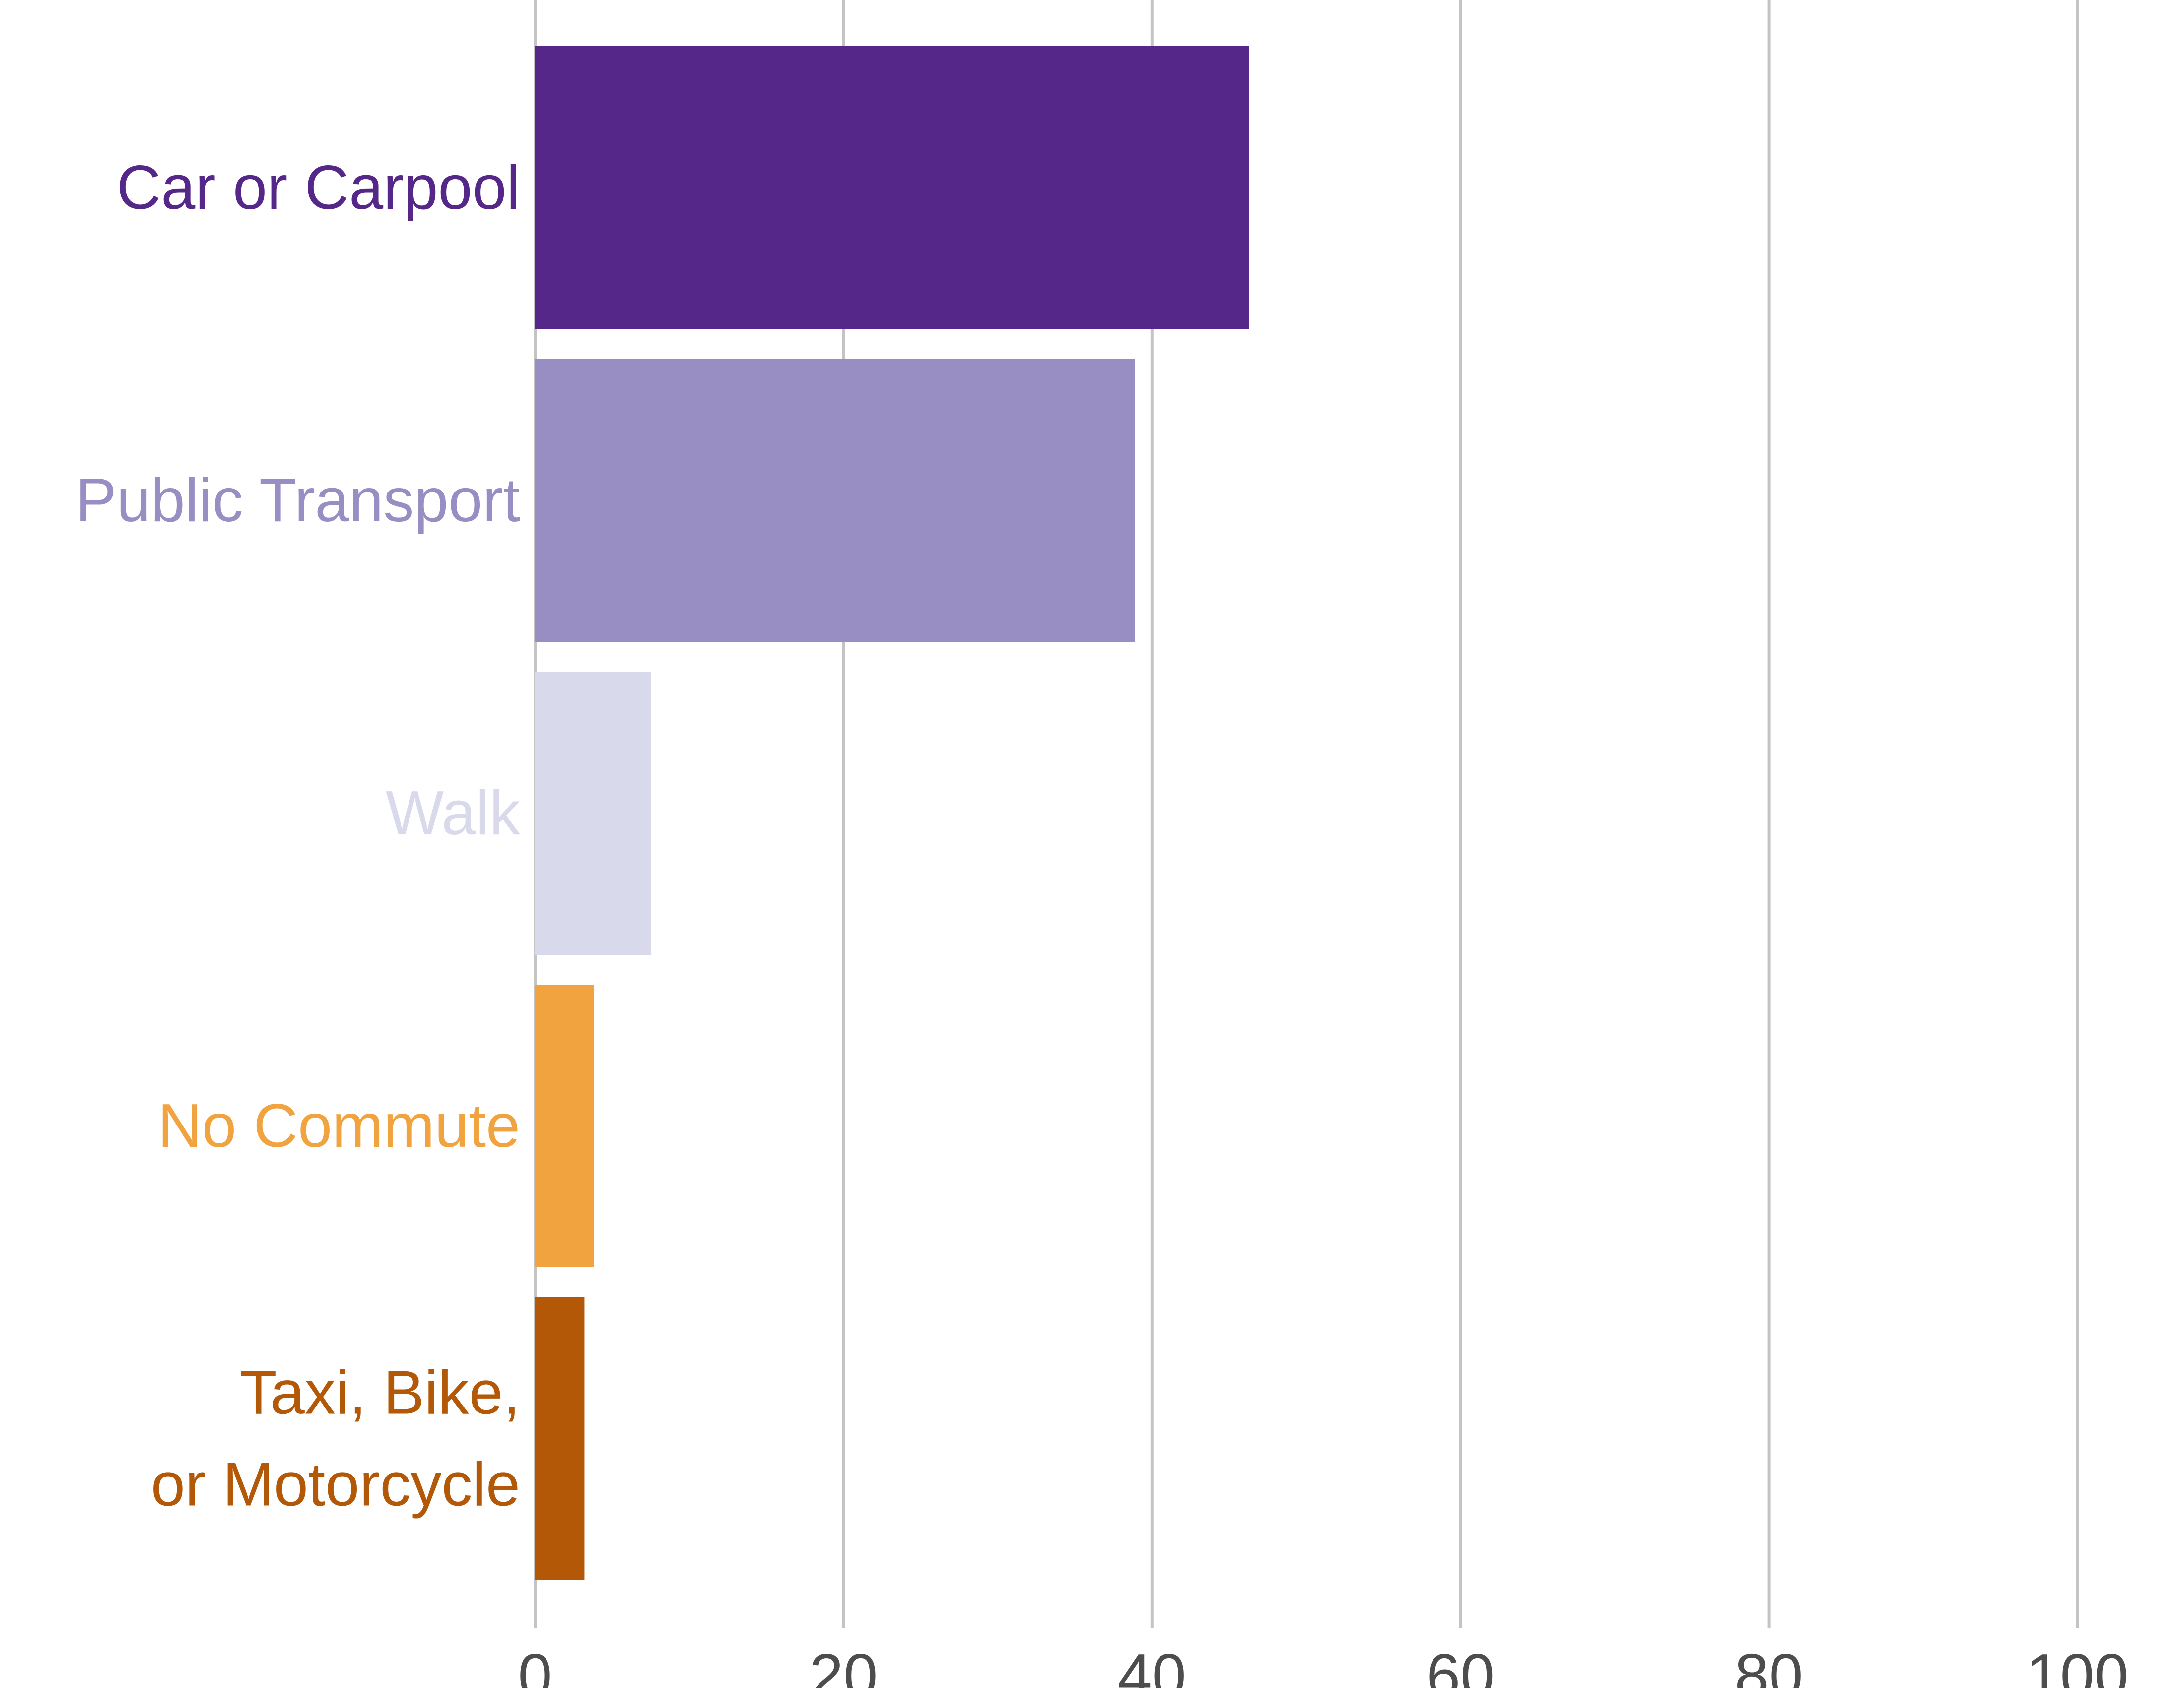 The width and height of the screenshot is (2184, 1688). What do you see at coordinates (2077, 1665) in the screenshot?
I see `x-tick-label-100: 100` at bounding box center [2077, 1665].